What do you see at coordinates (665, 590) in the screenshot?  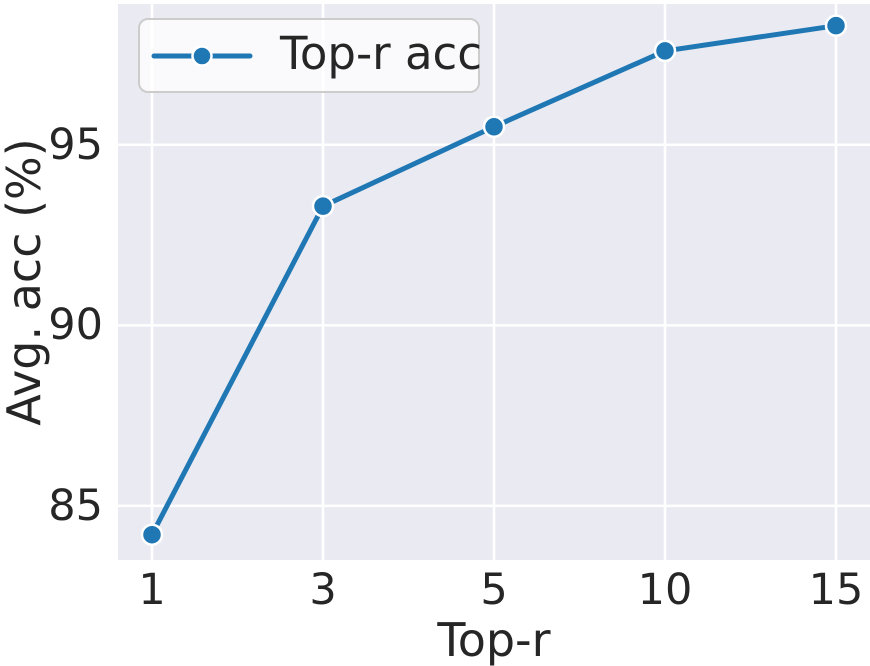 I see `x-tick-label: 10` at bounding box center [665, 590].